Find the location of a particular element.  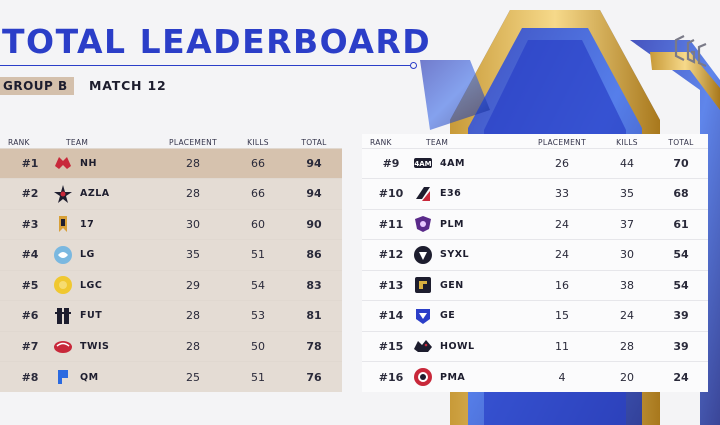

lgc-logo-icon is located at coordinates (63, 285).